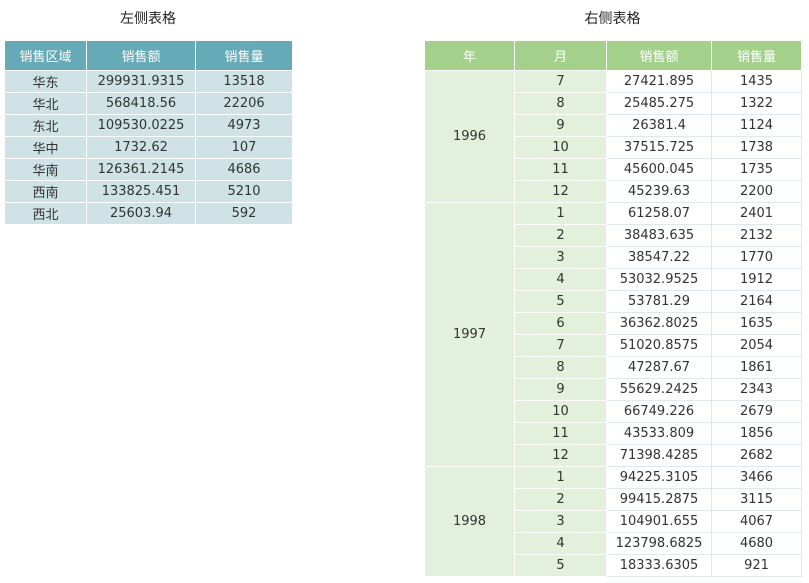 The width and height of the screenshot is (809, 583). Describe the element at coordinates (756, 235) in the screenshot. I see `cell-sales-volume: 2132` at that location.